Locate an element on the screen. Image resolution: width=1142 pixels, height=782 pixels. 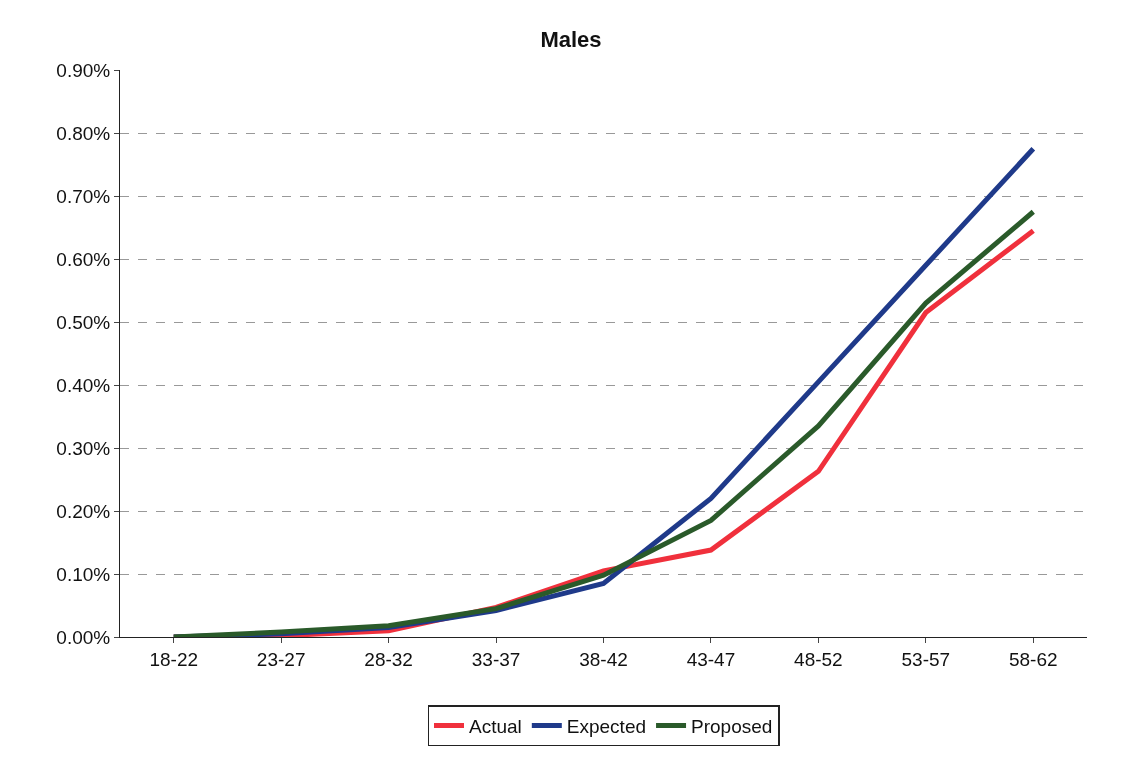
y-tick-label: 0.60% is located at coordinates (83, 259).